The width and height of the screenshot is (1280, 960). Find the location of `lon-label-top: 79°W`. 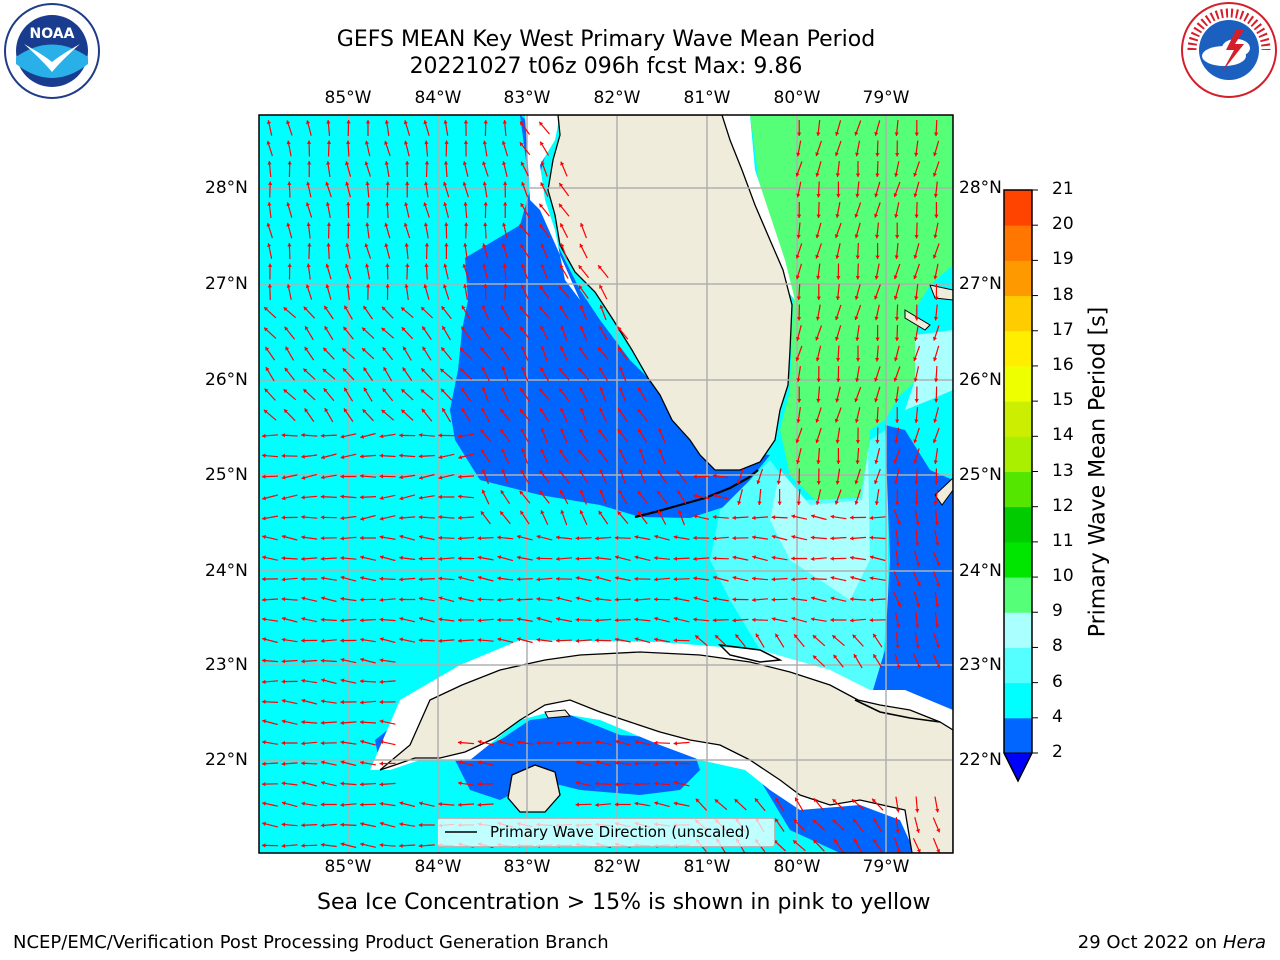

lon-label-top: 79°W is located at coordinates (886, 98).